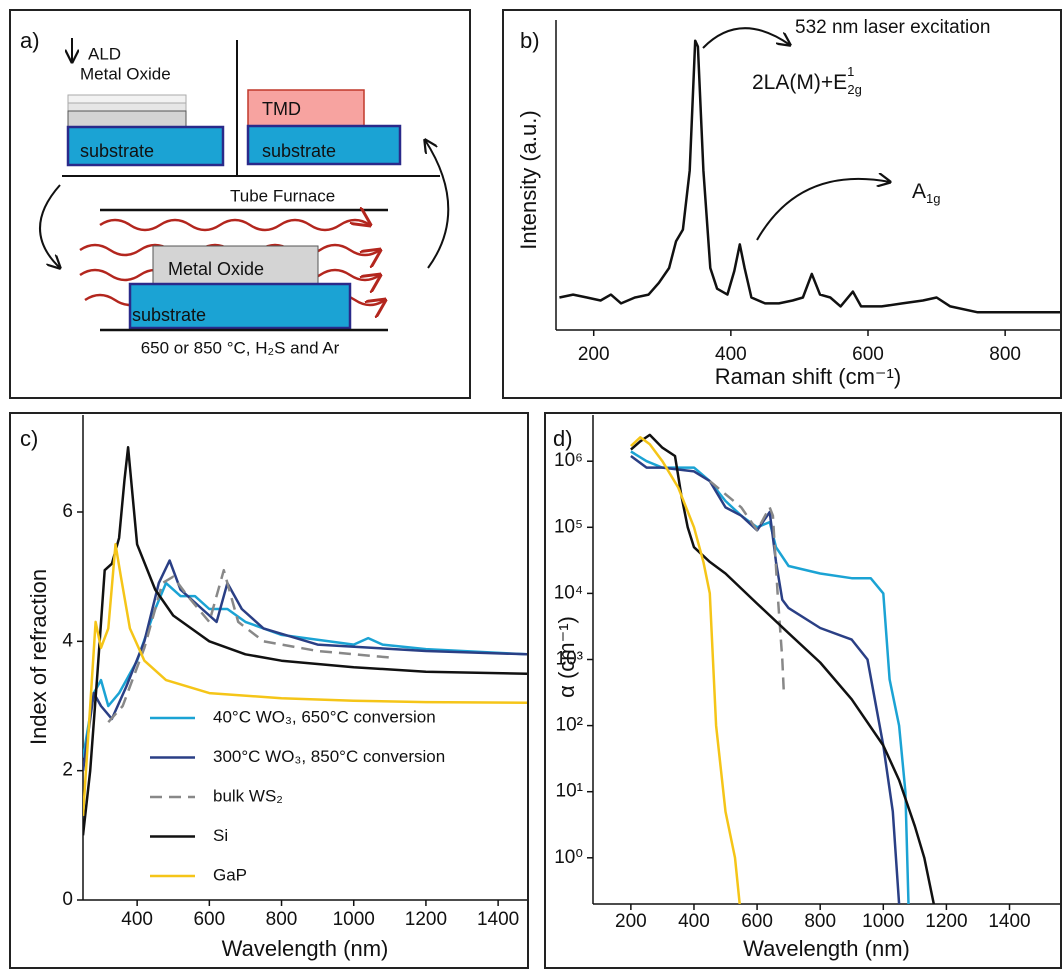  I want to click on legend-label: GaP, so click(230, 874).